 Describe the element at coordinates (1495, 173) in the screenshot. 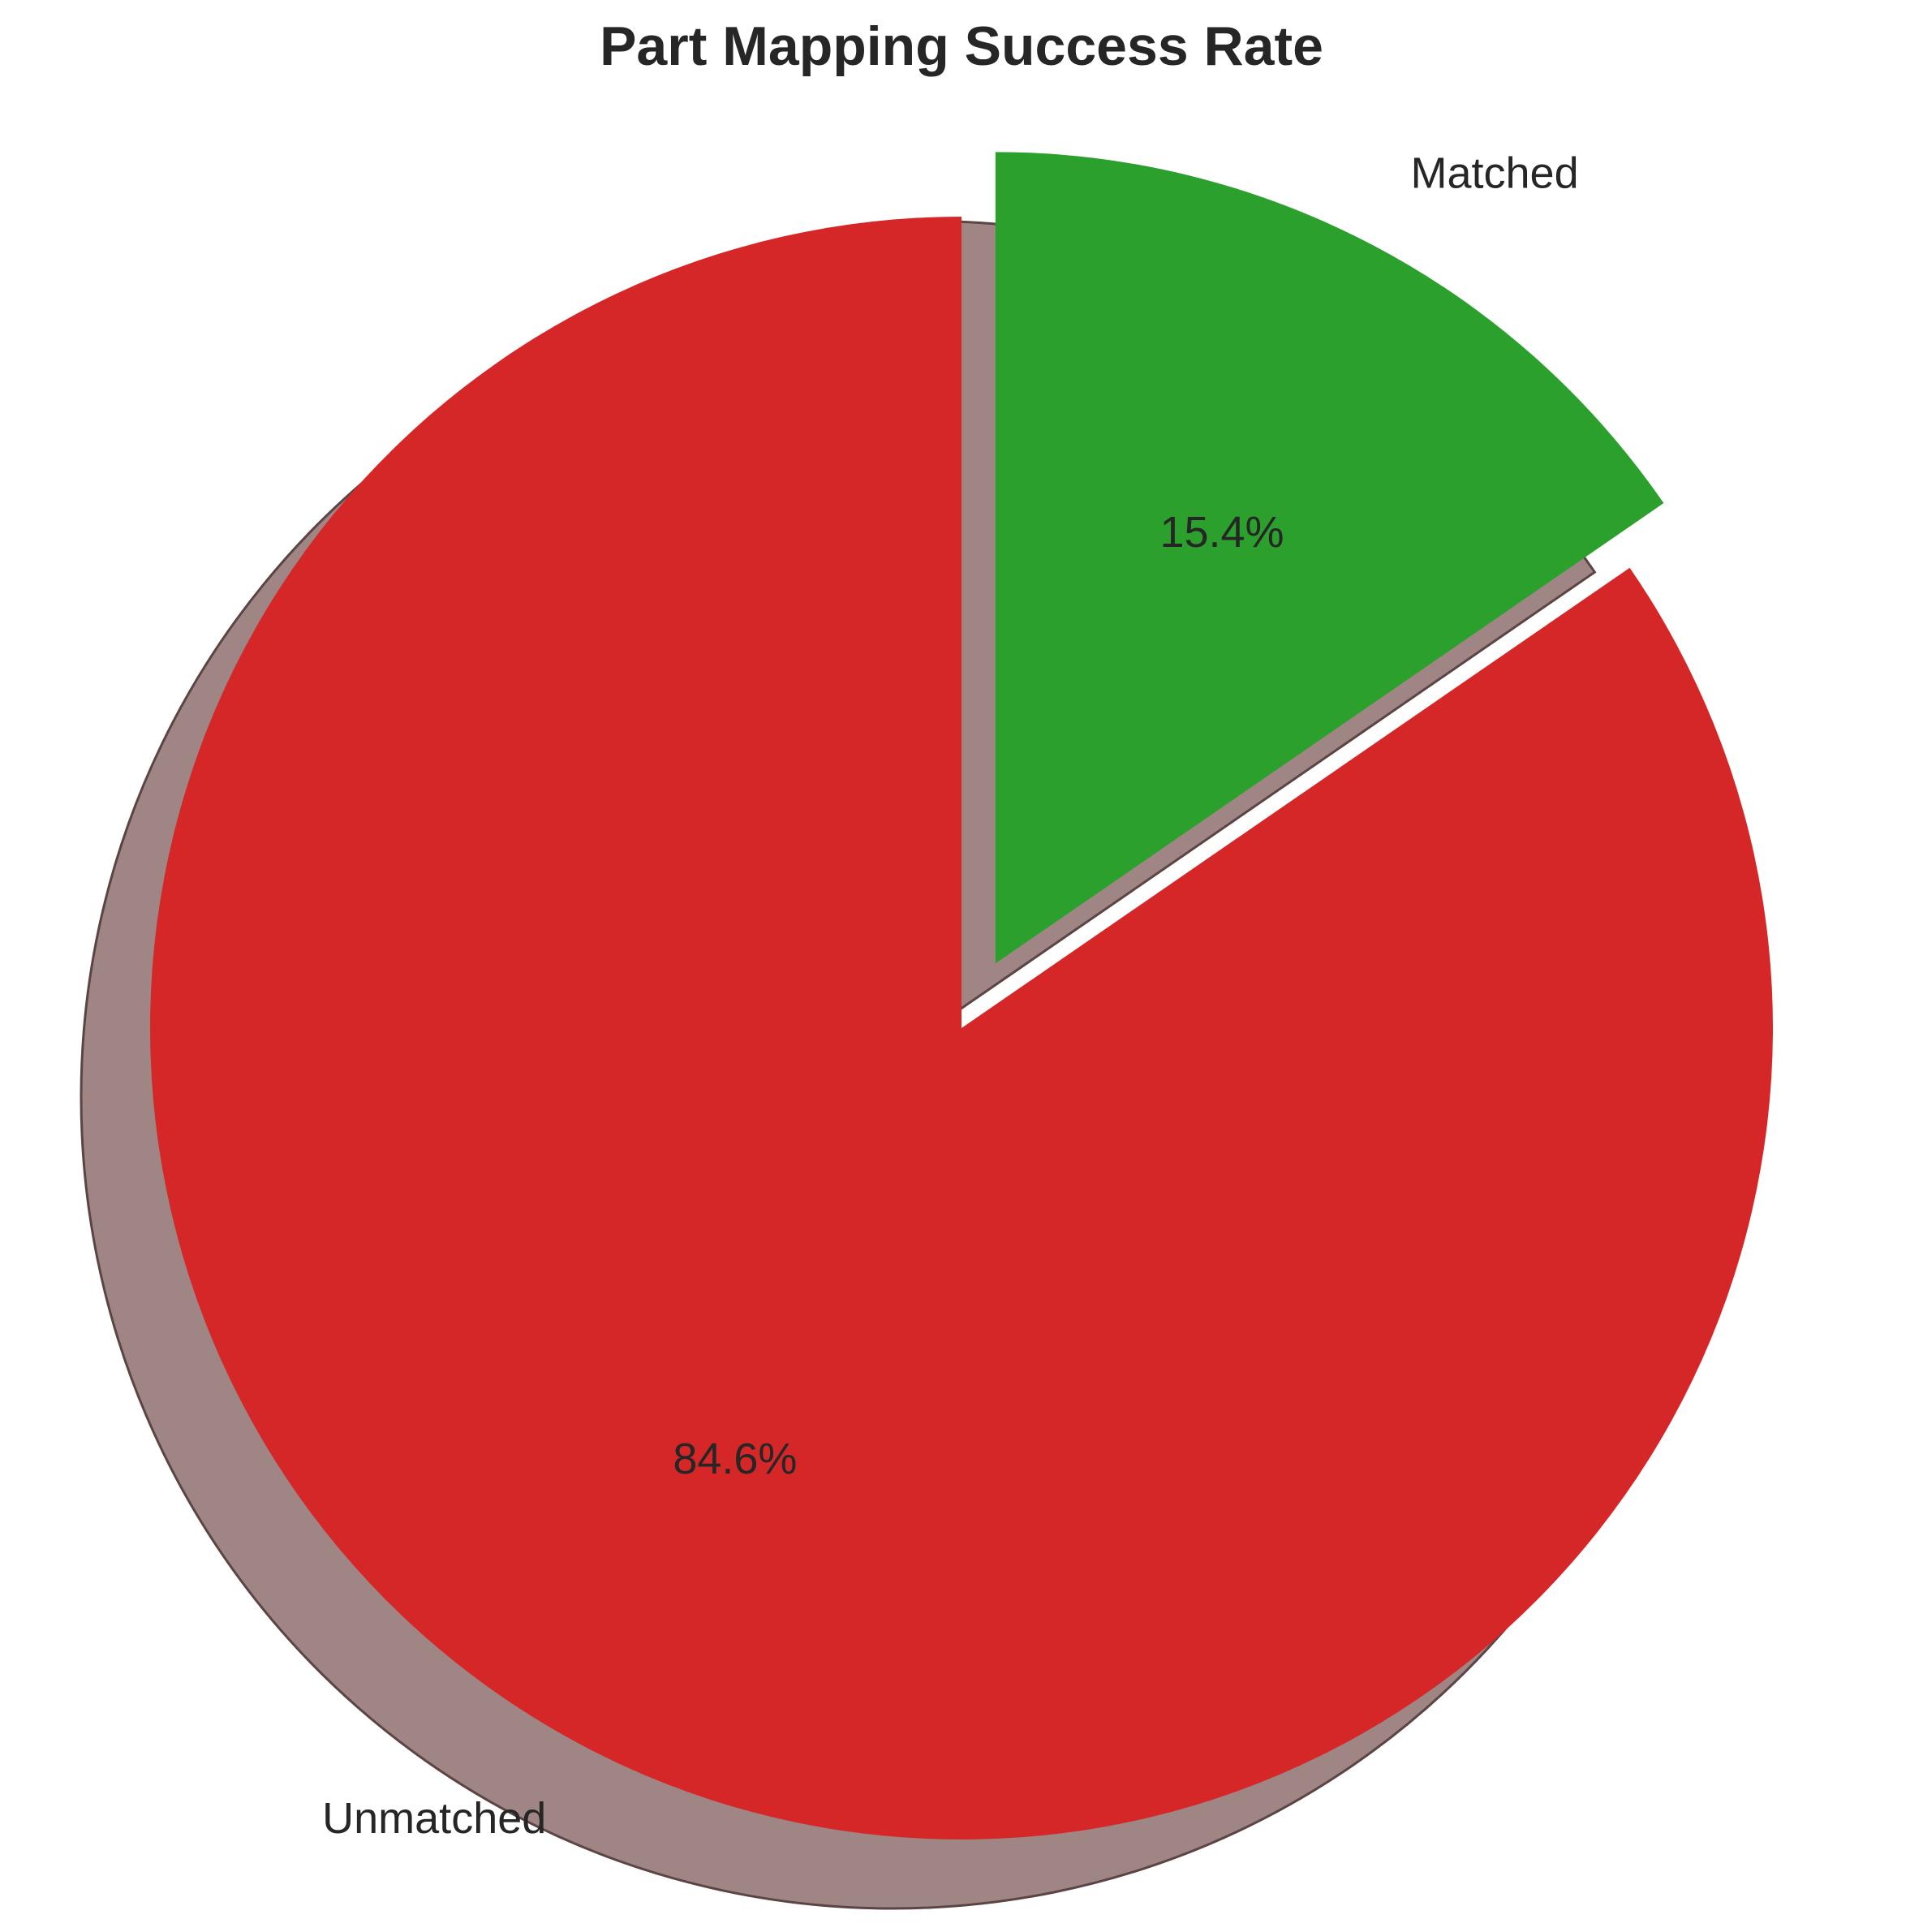

I see `slice-label-matched: Matched` at that location.